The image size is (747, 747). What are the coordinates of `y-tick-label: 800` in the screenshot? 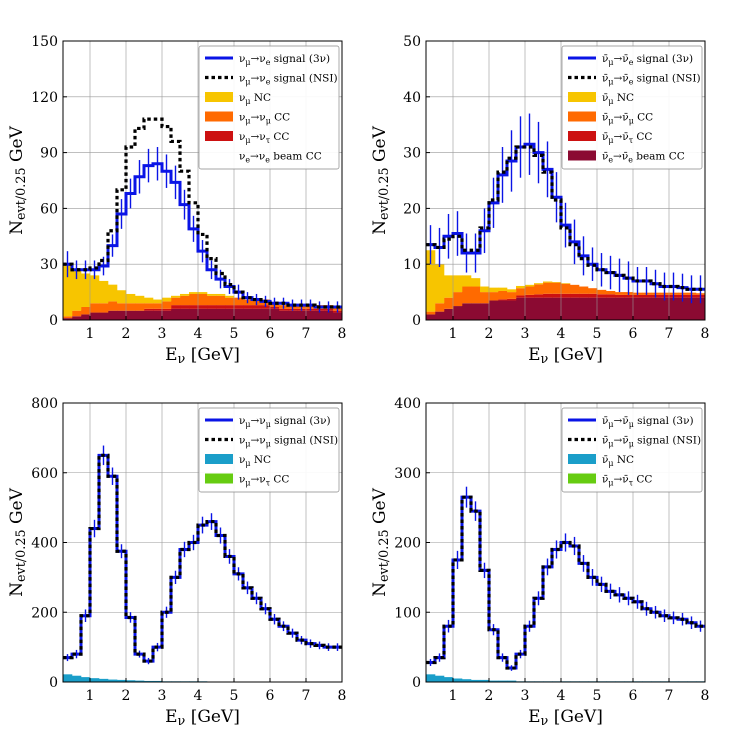 It's located at (44, 404).